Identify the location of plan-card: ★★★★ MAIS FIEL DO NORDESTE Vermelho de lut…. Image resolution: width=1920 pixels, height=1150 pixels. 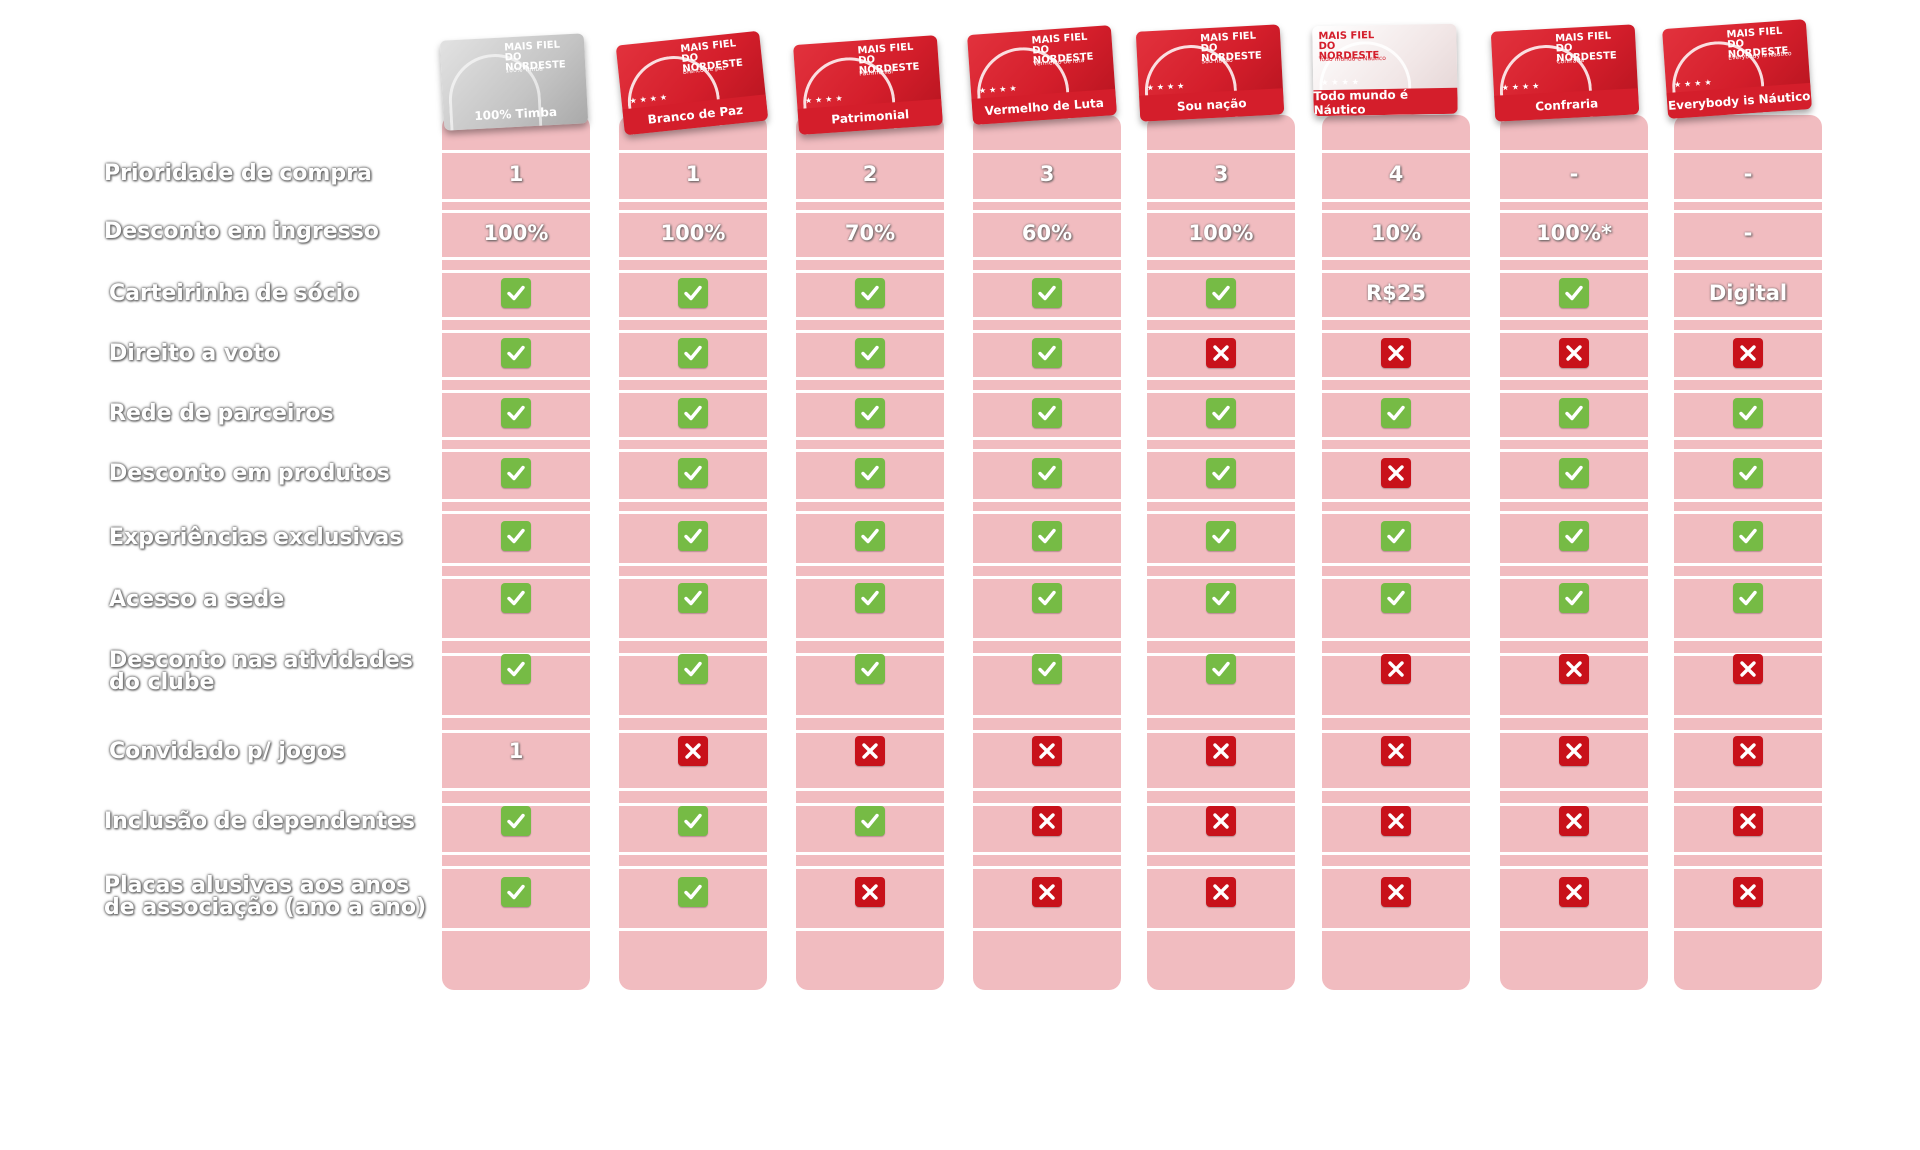
(1042, 75).